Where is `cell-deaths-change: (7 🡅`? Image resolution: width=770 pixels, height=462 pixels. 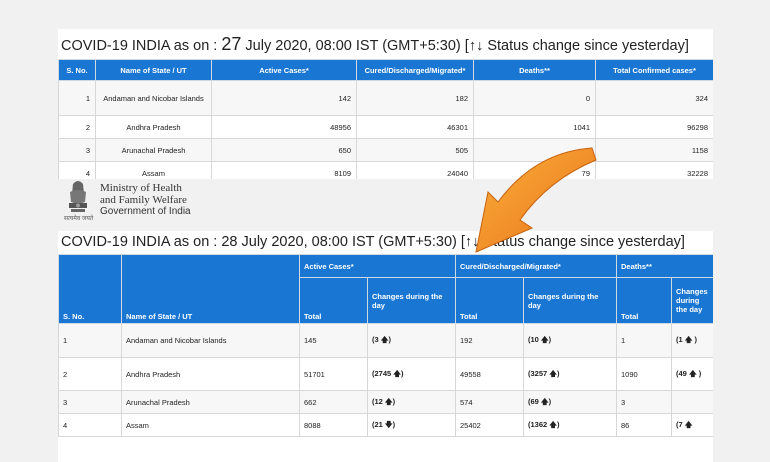
cell-deaths-change: (7 🡅 is located at coordinates (692, 425).